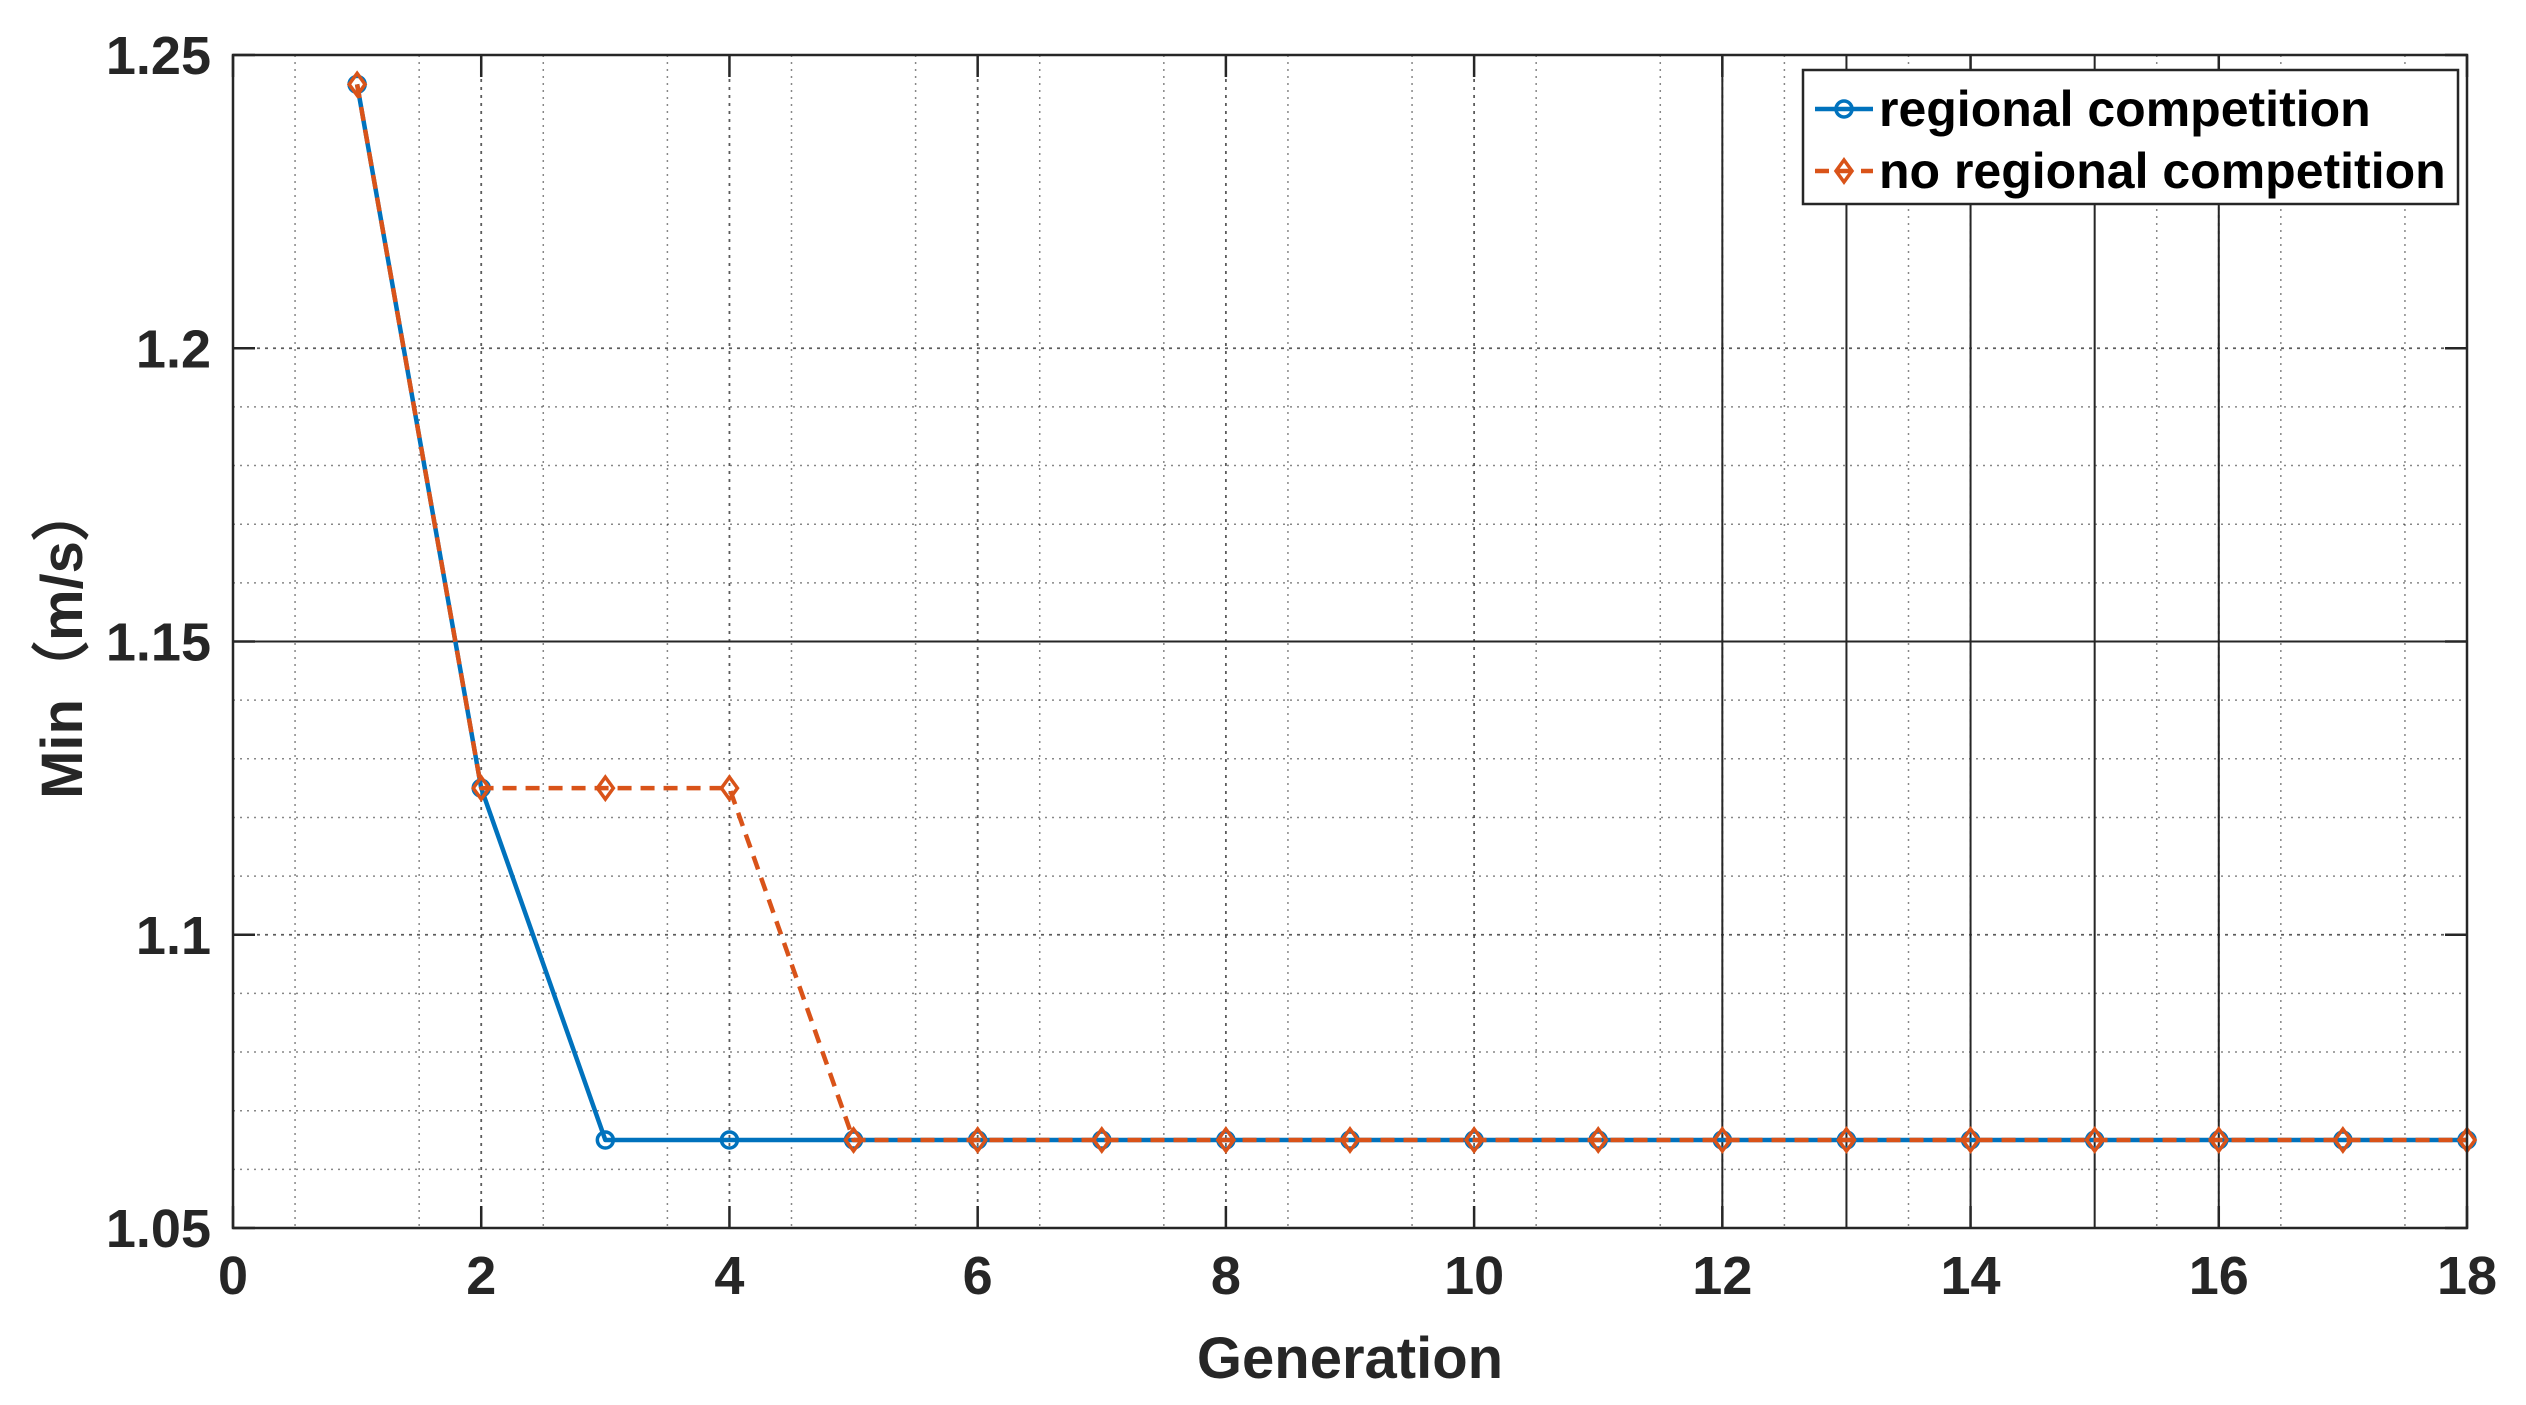 This screenshot has width=2526, height=1405. Describe the element at coordinates (1226, 1276) in the screenshot. I see `x-tick-label: 8` at that location.